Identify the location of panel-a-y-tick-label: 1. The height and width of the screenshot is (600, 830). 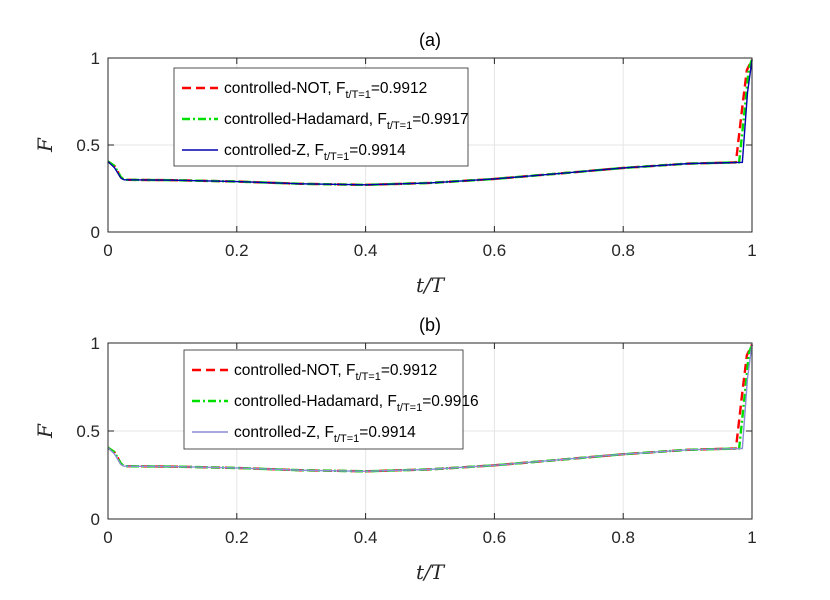
(95, 58).